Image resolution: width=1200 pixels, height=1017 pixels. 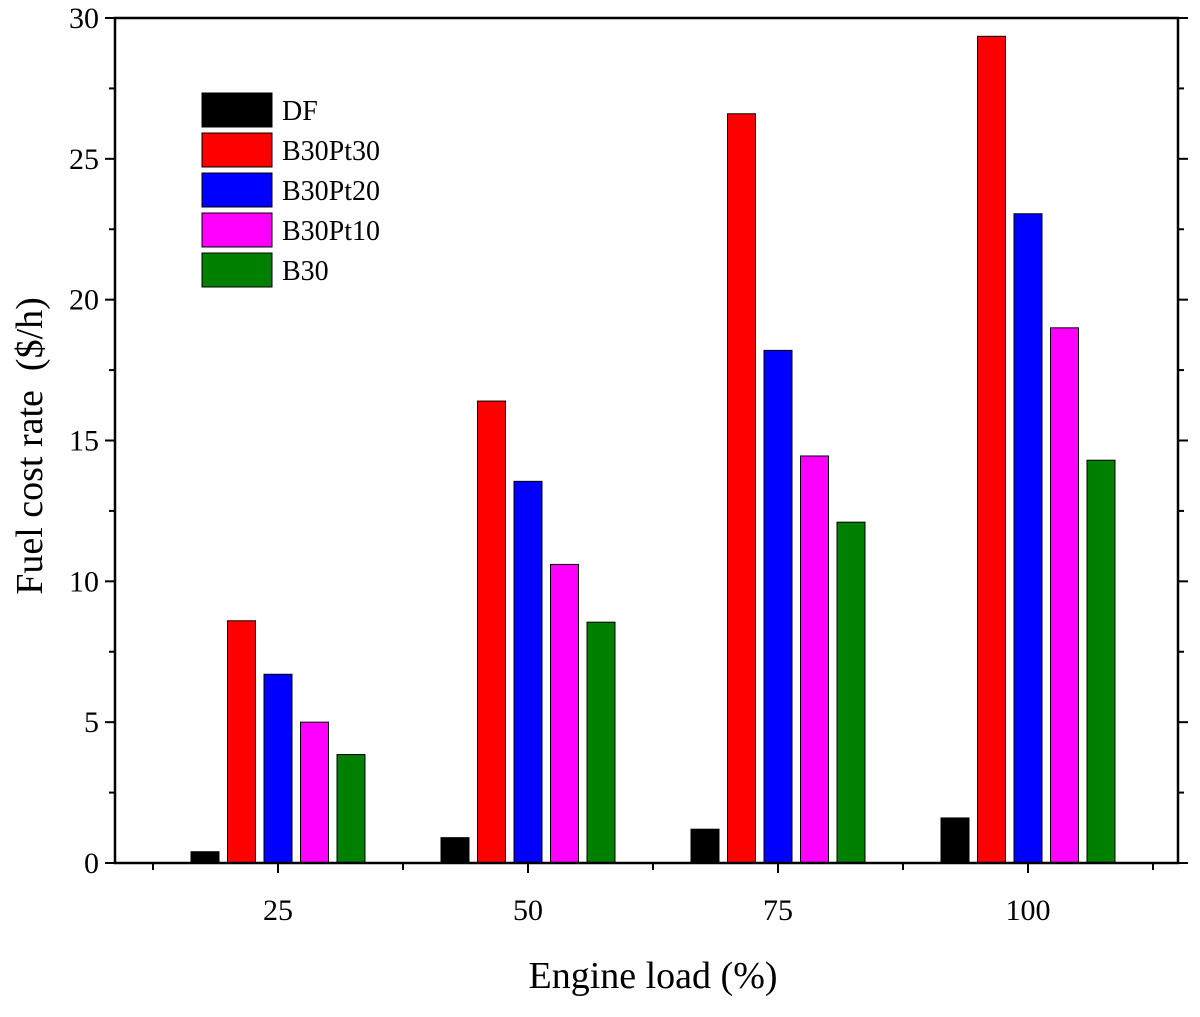 What do you see at coordinates (300, 111) in the screenshot?
I see `legend-label-df: DF` at bounding box center [300, 111].